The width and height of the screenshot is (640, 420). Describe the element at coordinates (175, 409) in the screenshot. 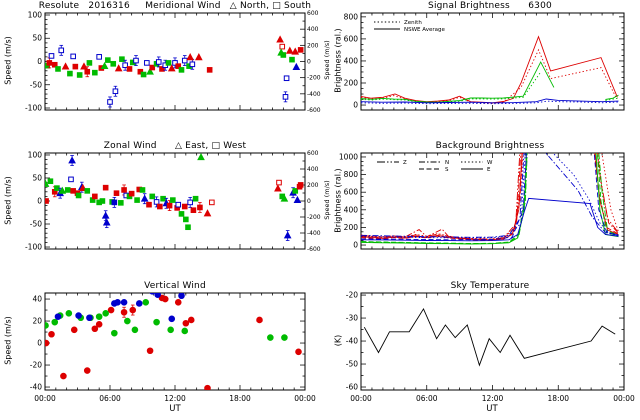

I see `x-axis-label-left: UT` at that location.